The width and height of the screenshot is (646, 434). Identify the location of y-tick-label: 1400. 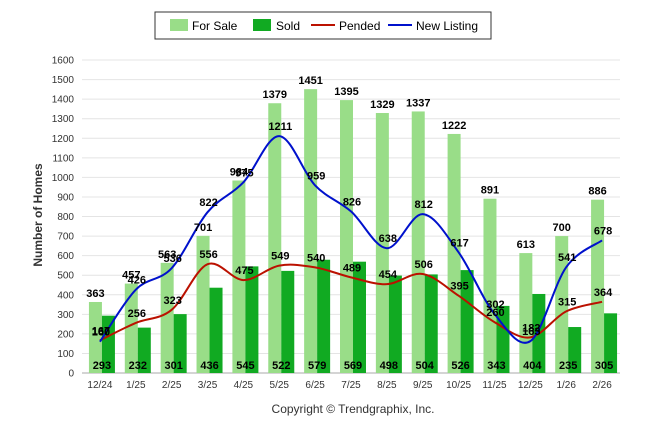
(63, 100).